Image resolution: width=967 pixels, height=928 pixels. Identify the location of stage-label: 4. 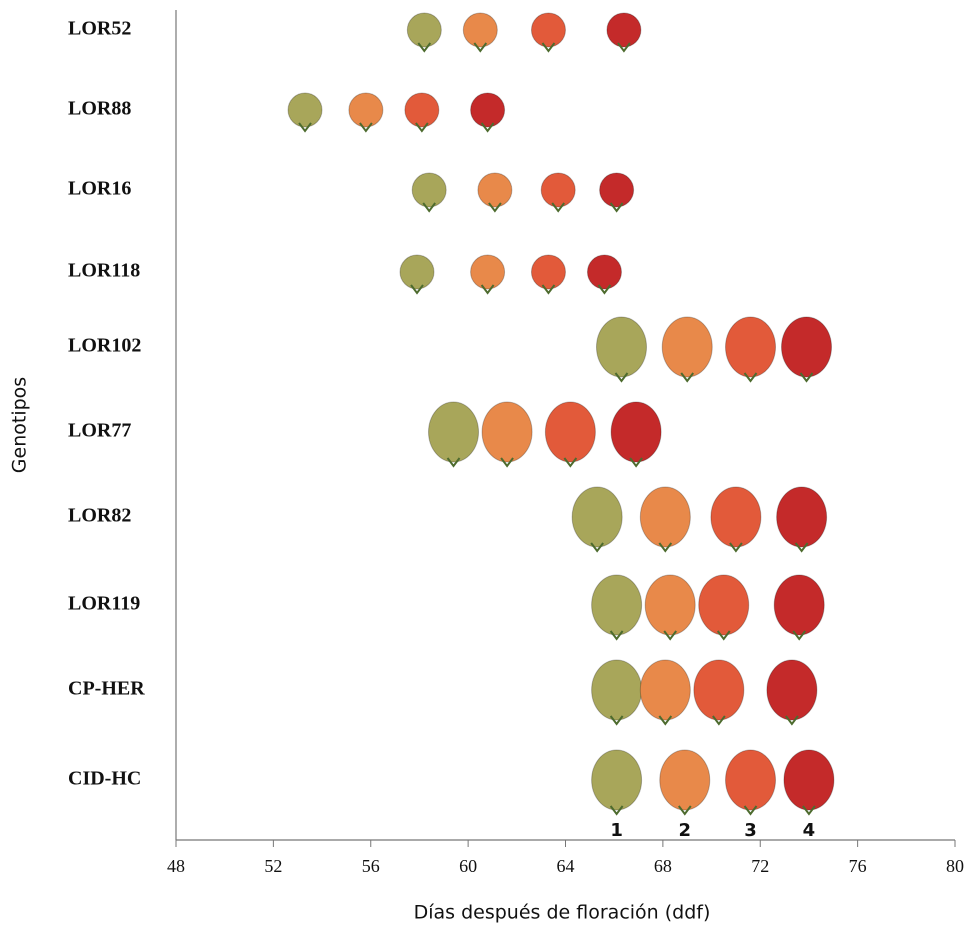
(809, 830).